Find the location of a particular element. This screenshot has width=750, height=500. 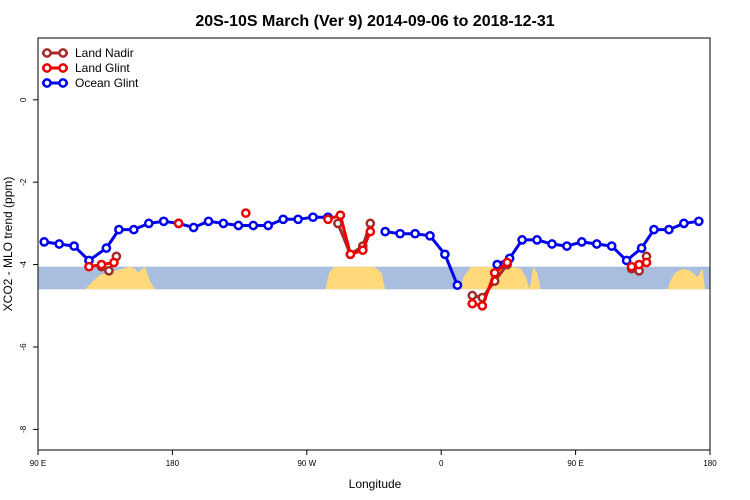

y-axis-label: XCO2 - MLO trend (ppm) is located at coordinates (8, 244).